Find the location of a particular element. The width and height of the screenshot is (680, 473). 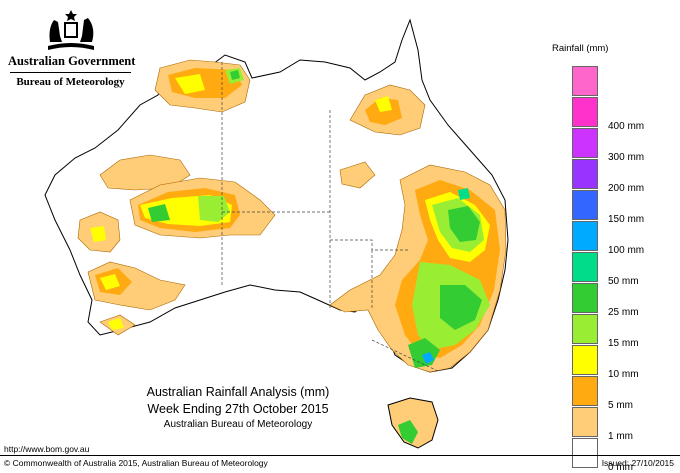

legend-label: 1 mm is located at coordinates (620, 436).